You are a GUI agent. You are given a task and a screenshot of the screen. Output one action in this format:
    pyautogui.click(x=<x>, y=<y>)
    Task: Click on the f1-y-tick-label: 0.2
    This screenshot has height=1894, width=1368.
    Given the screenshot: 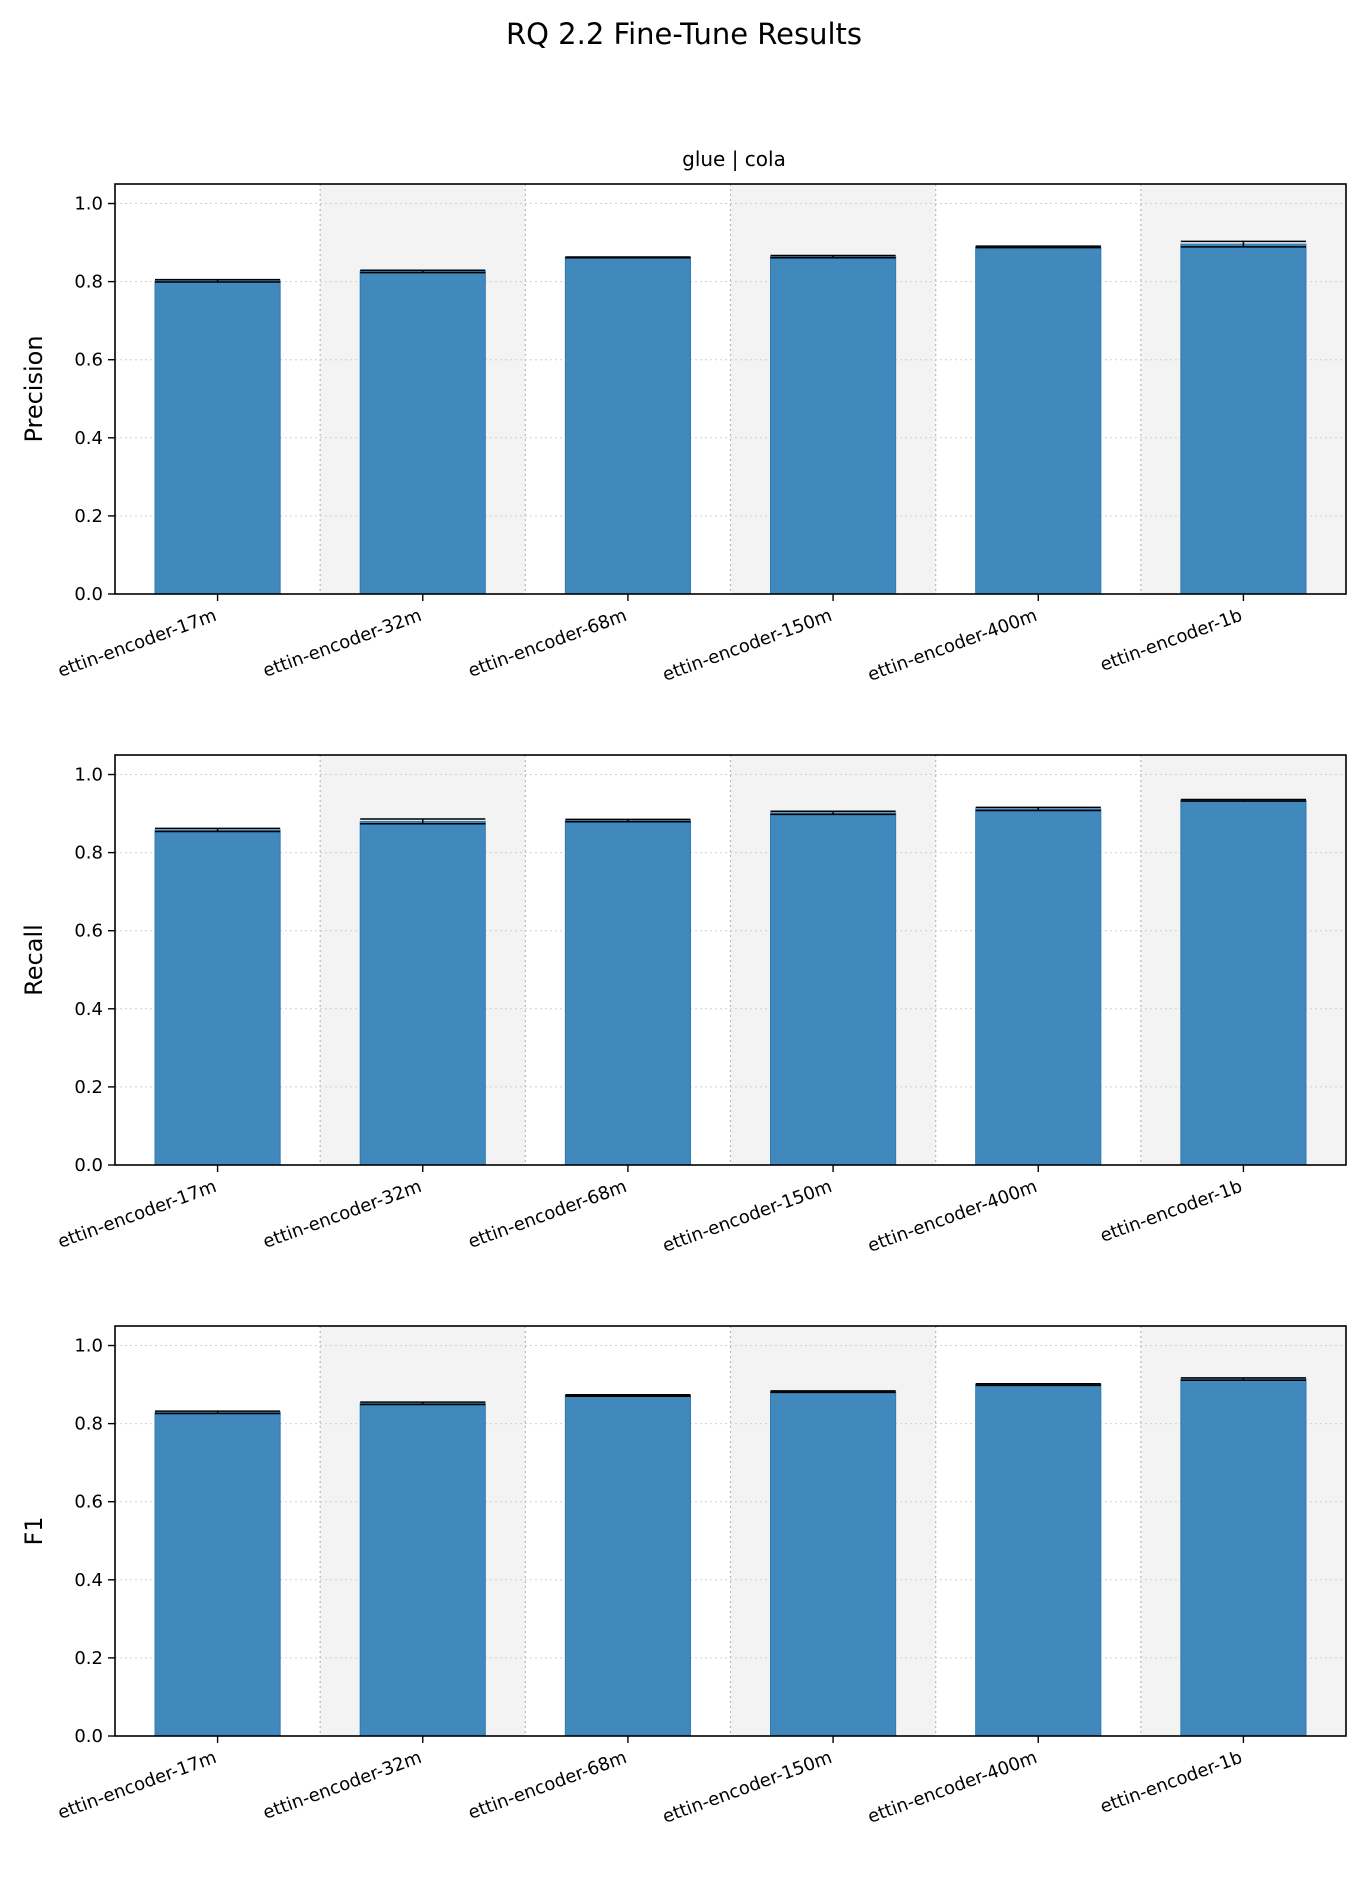 What is the action you would take?
    pyautogui.click(x=88, y=1658)
    